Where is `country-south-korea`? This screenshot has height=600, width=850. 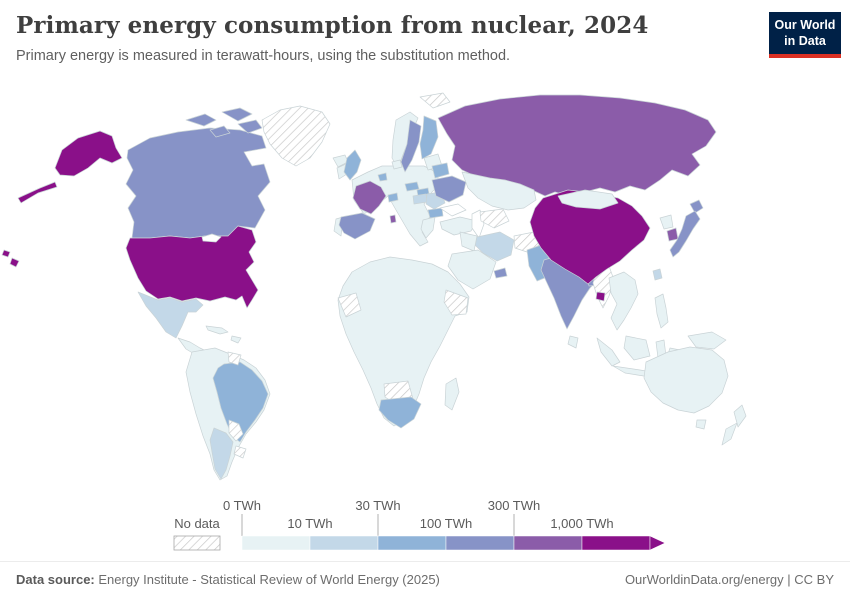 country-south-korea is located at coordinates (672, 234).